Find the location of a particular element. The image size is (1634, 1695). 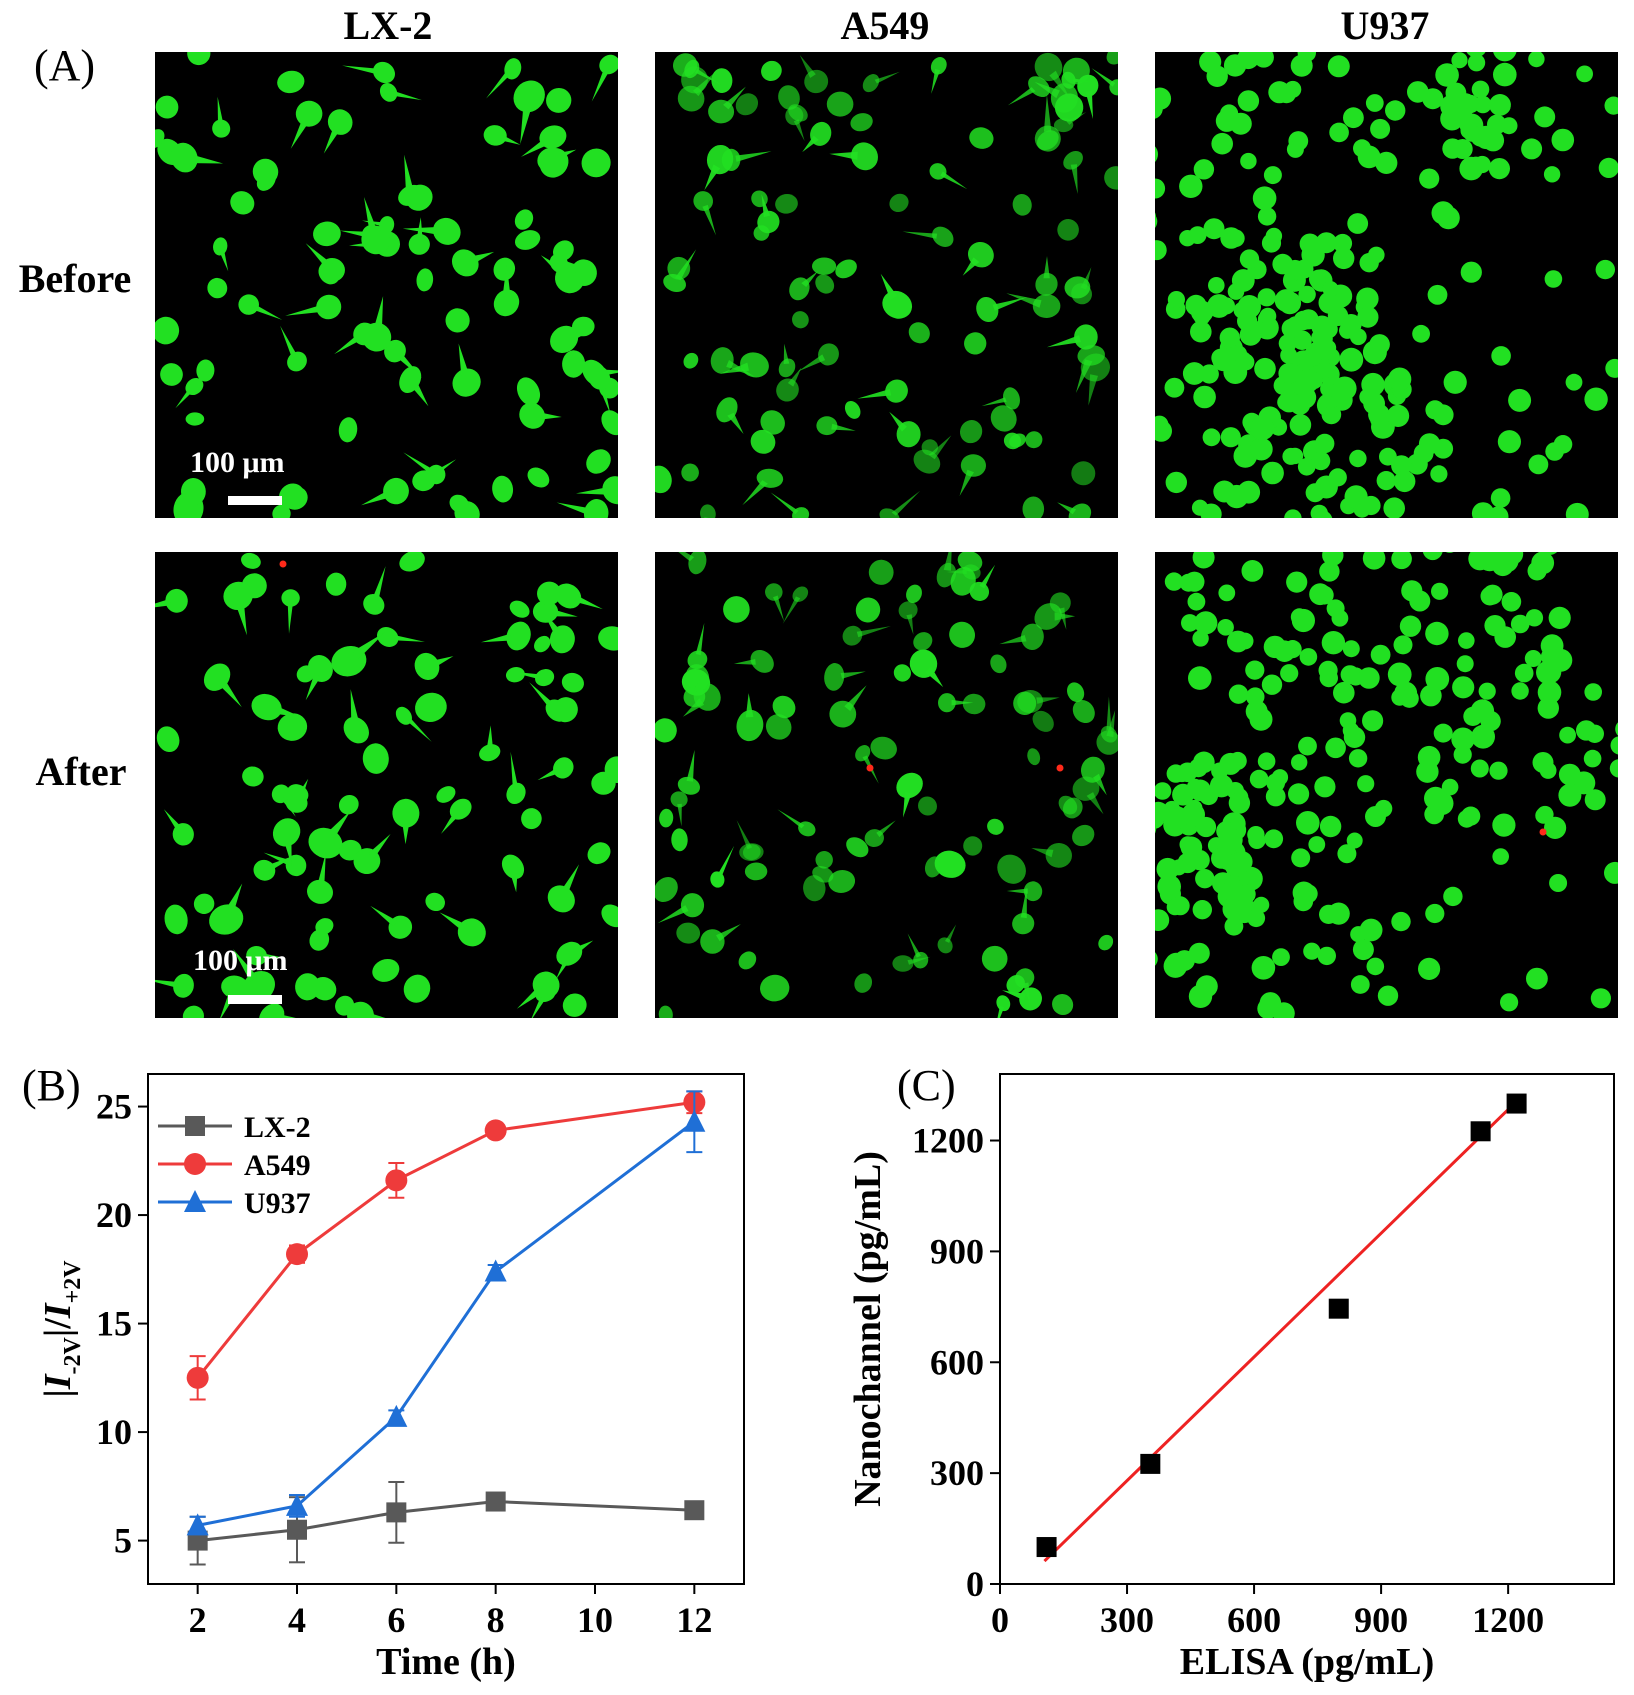

y-tick-label: 0 is located at coordinates (975, 1584).